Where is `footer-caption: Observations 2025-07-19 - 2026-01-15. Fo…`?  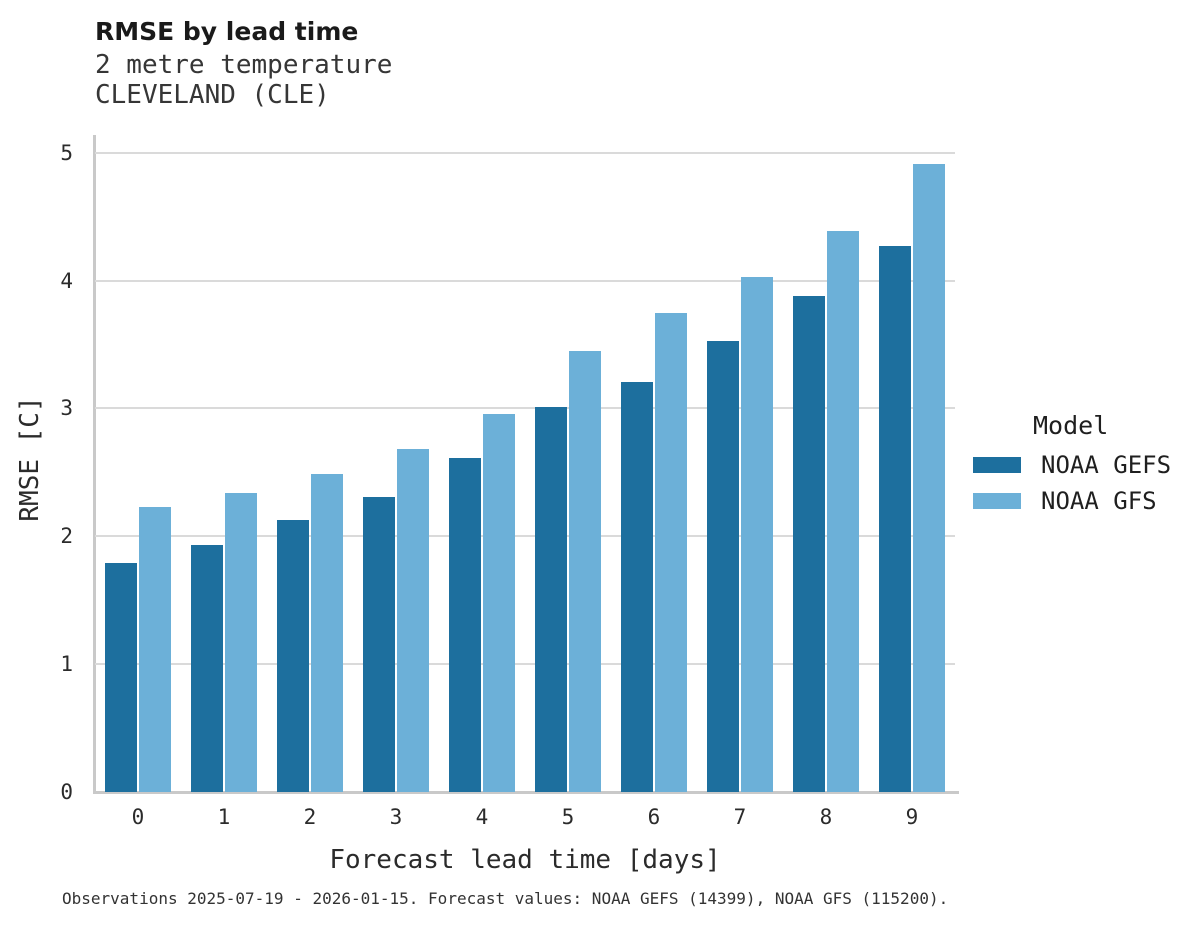 footer-caption: Observations 2025-07-19 - 2026-01-15. Fo… is located at coordinates (505, 898).